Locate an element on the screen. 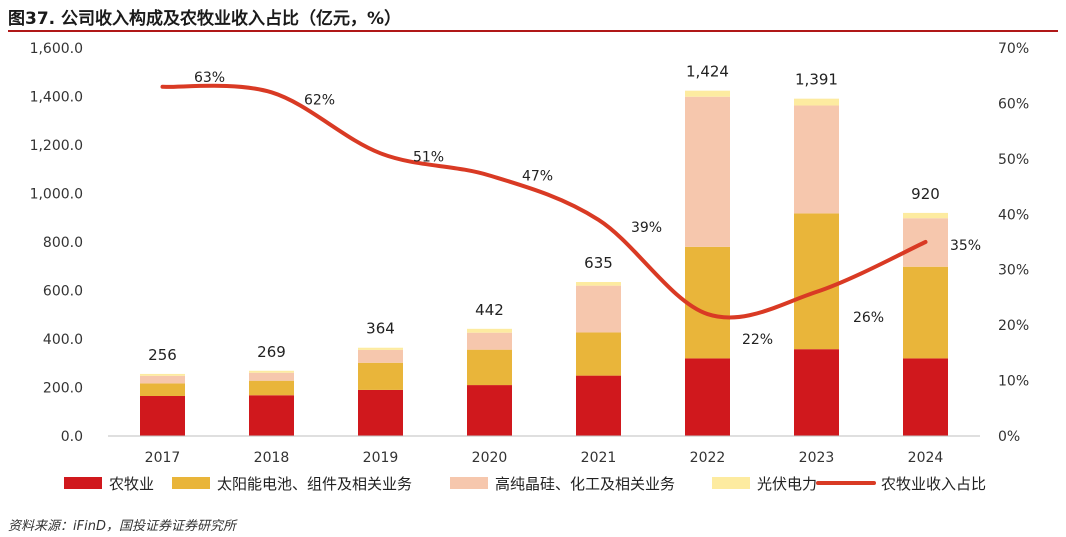  source-note: 资料来源：iFinD，国投证券证券研究所 is located at coordinates (122, 526).